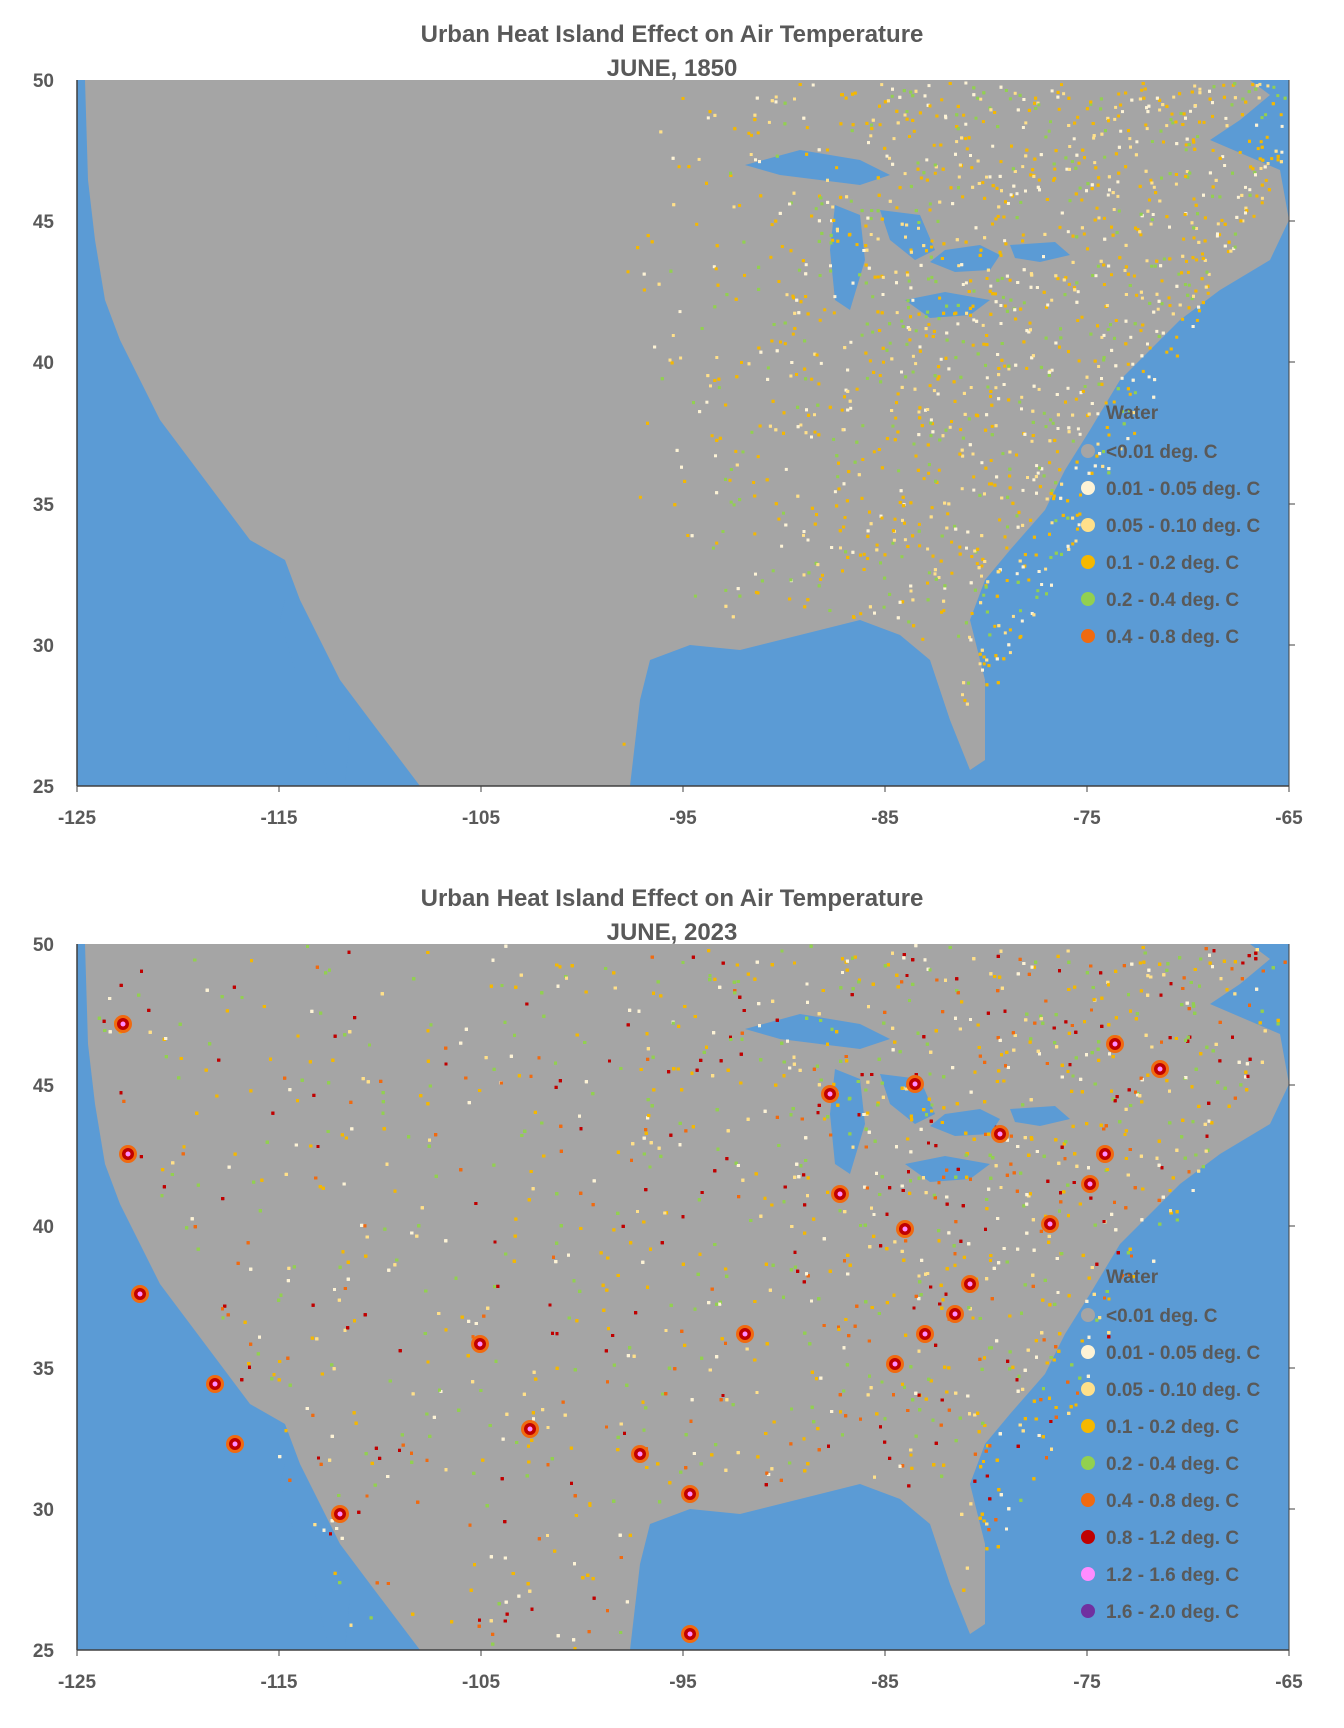  I want to click on legend-label: 0.1 - 0.2 deg. C, so click(1172, 563).